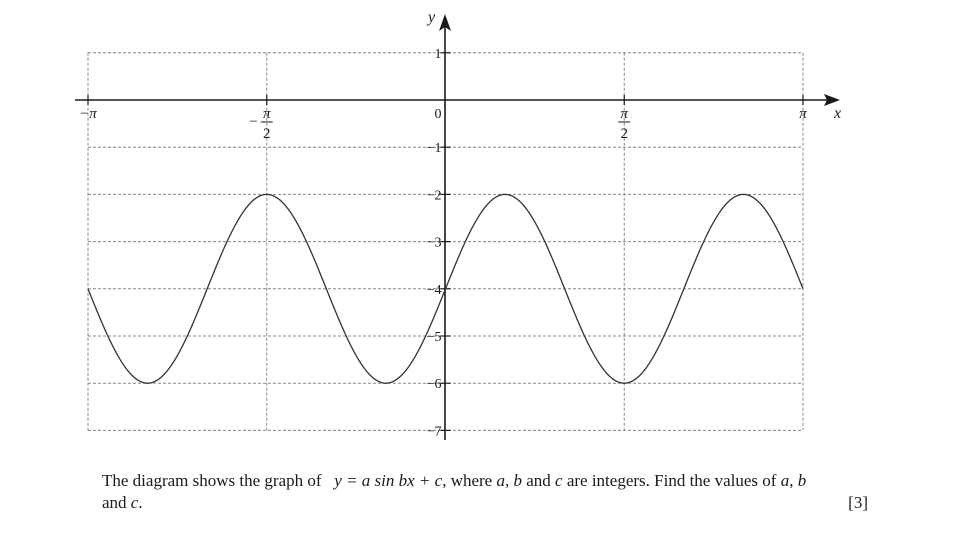 This screenshot has height=540, width=960. What do you see at coordinates (434, 148) in the screenshot?
I see `y-tick-label: −1` at bounding box center [434, 148].